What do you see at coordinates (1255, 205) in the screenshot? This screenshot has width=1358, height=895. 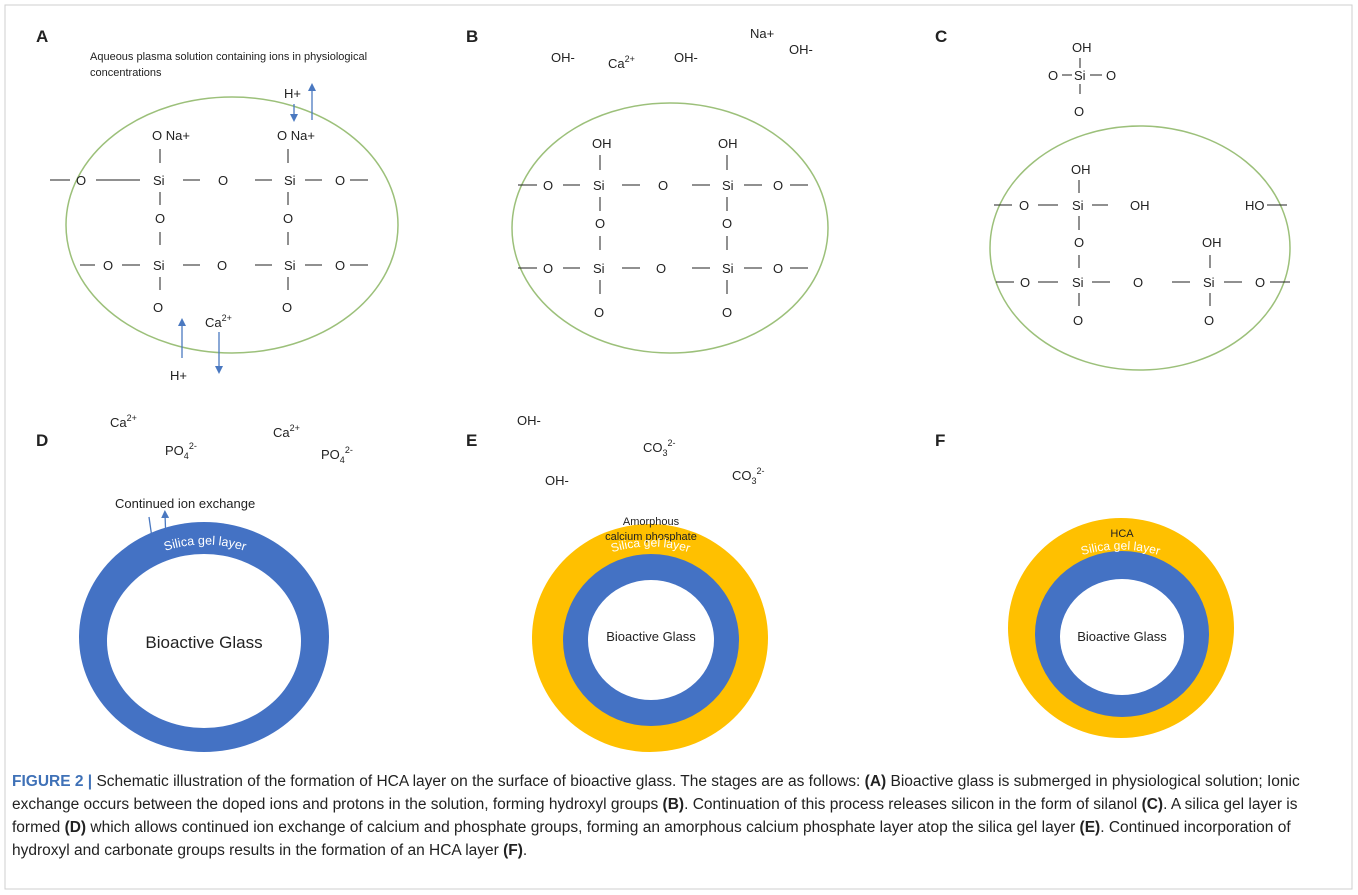 I see `atom-ho: HO` at bounding box center [1255, 205].